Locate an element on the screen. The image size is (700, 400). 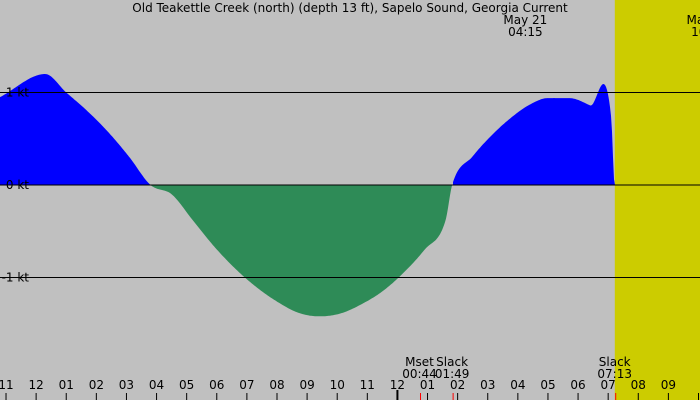
event-time: 07:13 is located at coordinates (614, 374).